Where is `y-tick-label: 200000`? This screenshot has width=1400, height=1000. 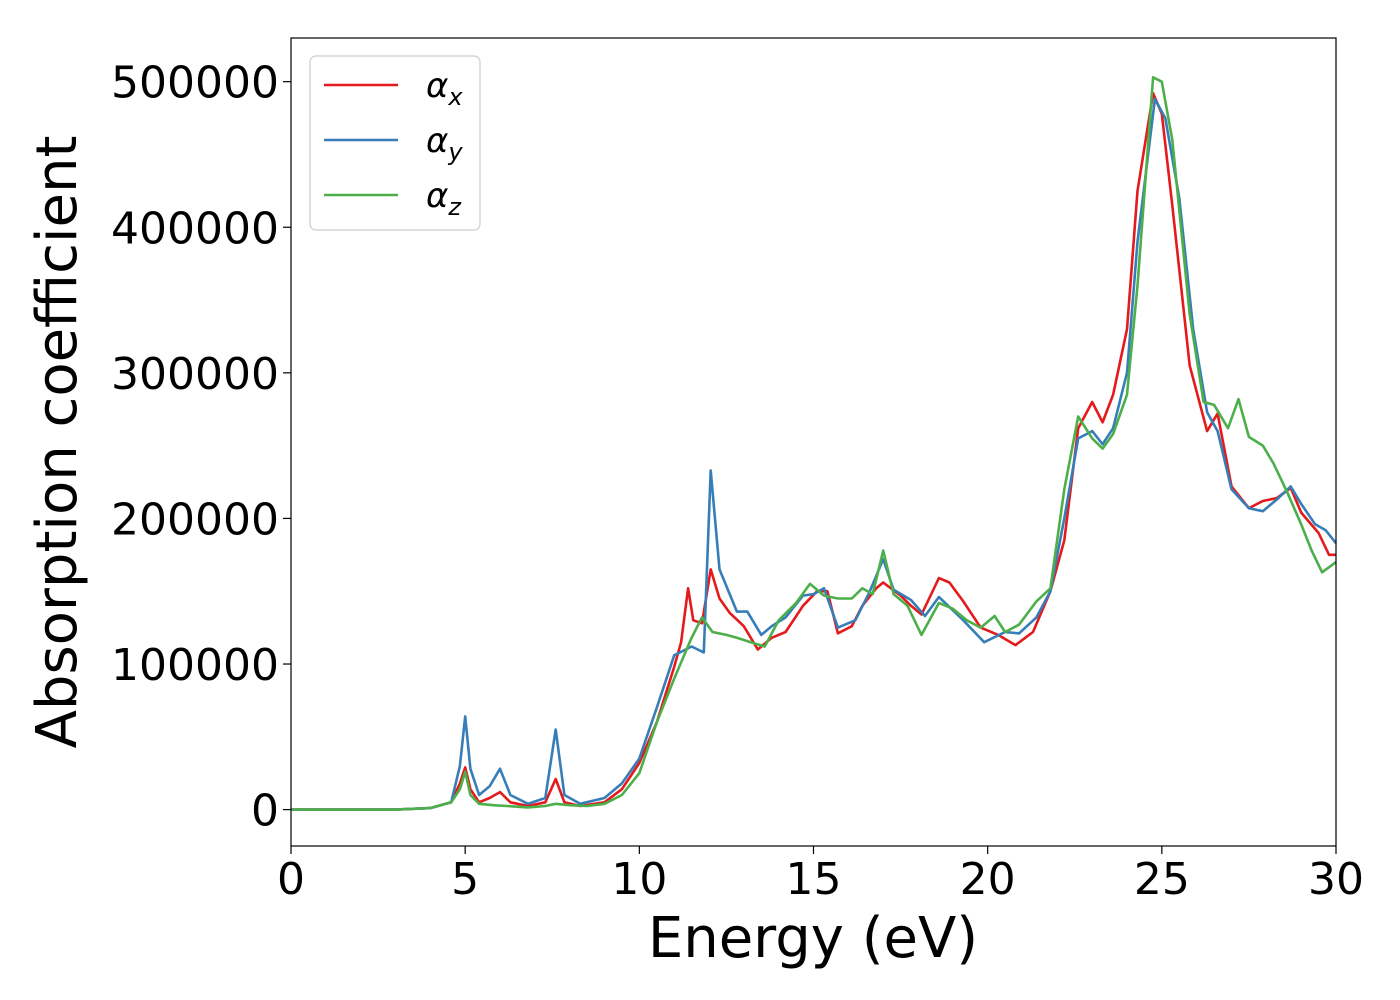 y-tick-label: 200000 is located at coordinates (195, 519).